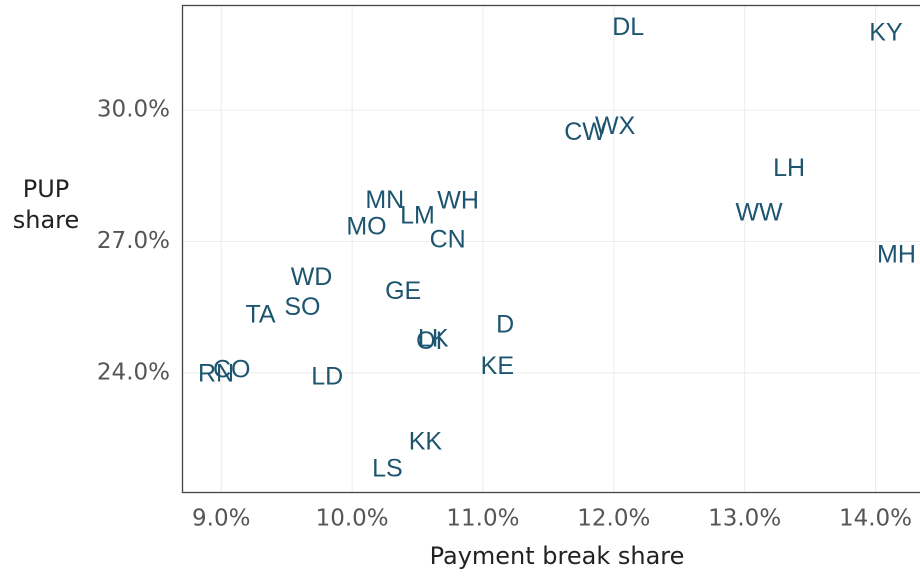 The image size is (920, 577). What do you see at coordinates (417, 216) in the screenshot?
I see `point-label: LM` at bounding box center [417, 216].